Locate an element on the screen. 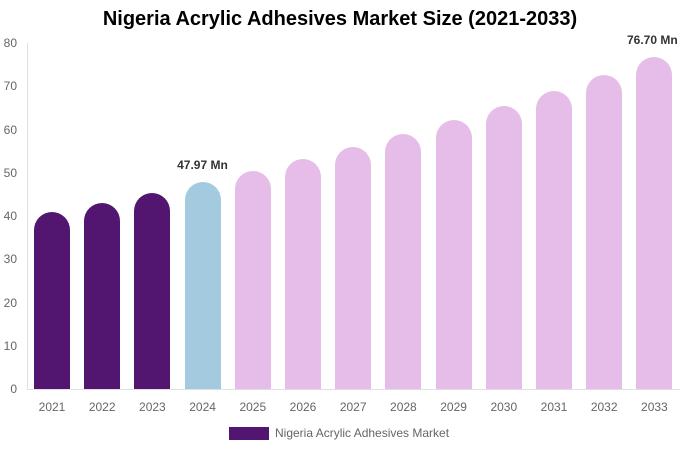  bar-2024 is located at coordinates (202, 285).